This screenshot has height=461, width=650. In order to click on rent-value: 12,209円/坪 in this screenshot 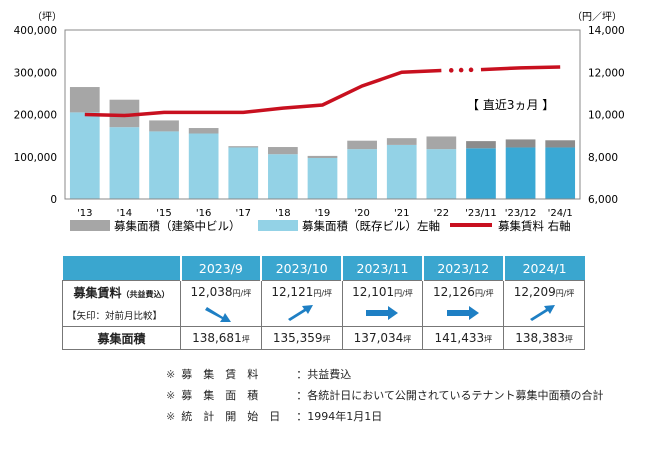, I will do `click(544, 291)`.